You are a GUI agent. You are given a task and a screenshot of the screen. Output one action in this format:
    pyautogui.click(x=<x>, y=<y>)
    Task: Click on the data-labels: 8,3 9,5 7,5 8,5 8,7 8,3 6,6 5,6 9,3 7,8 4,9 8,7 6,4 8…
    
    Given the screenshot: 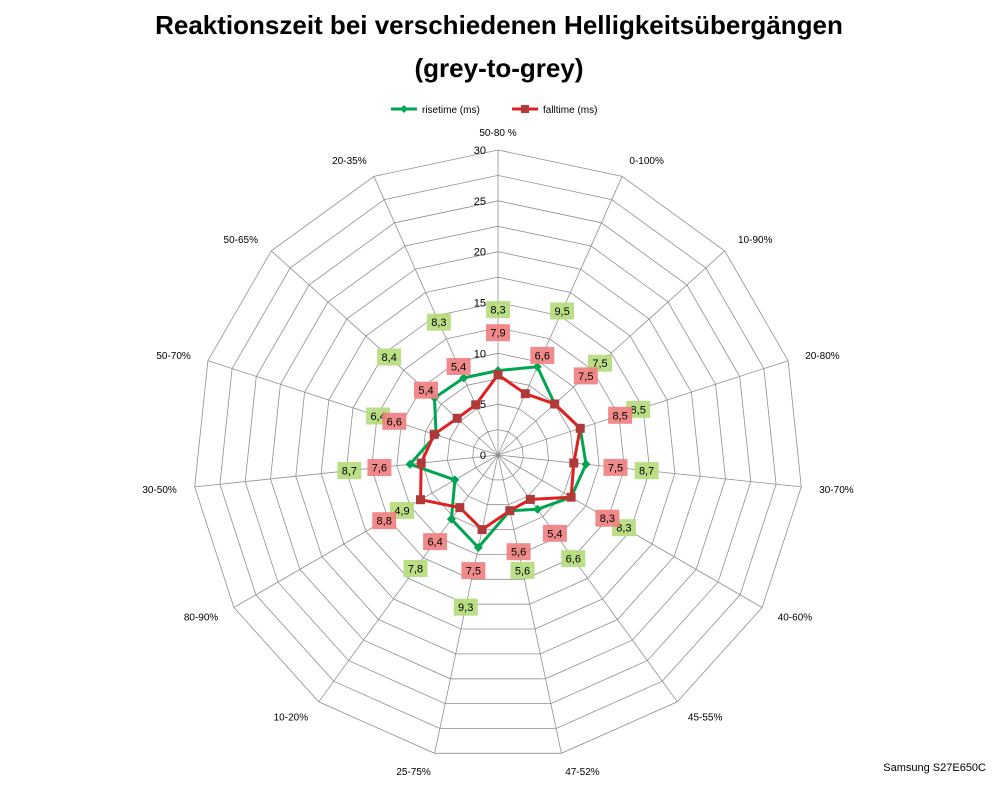 What is the action you would take?
    pyautogui.click(x=498, y=458)
    